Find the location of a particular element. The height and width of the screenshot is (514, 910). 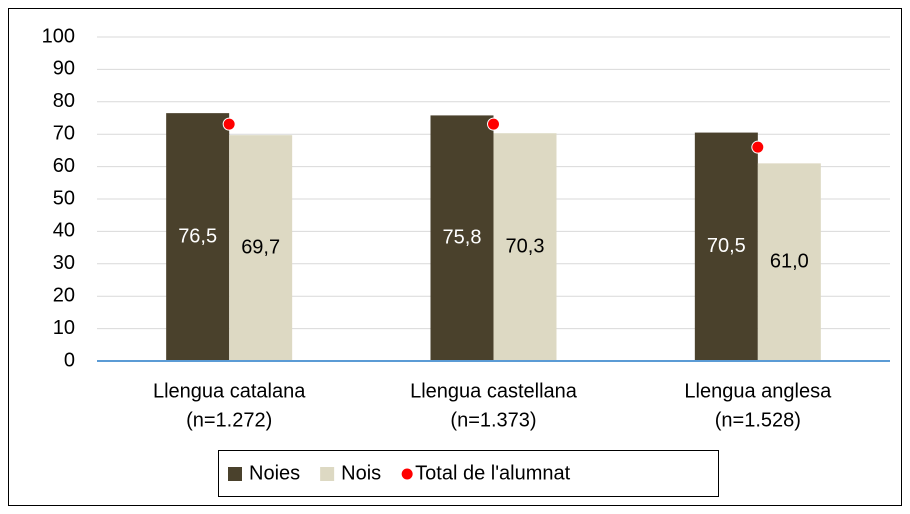

value-label: 70,5 is located at coordinates (726, 246).